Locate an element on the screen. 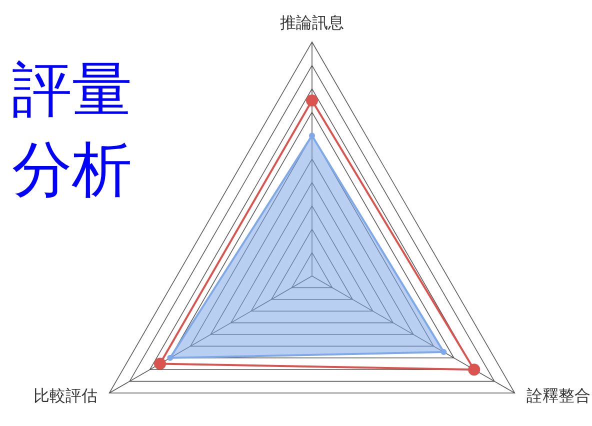 The width and height of the screenshot is (592, 426). spoke-label: 詮釋整合 is located at coordinates (558, 395).